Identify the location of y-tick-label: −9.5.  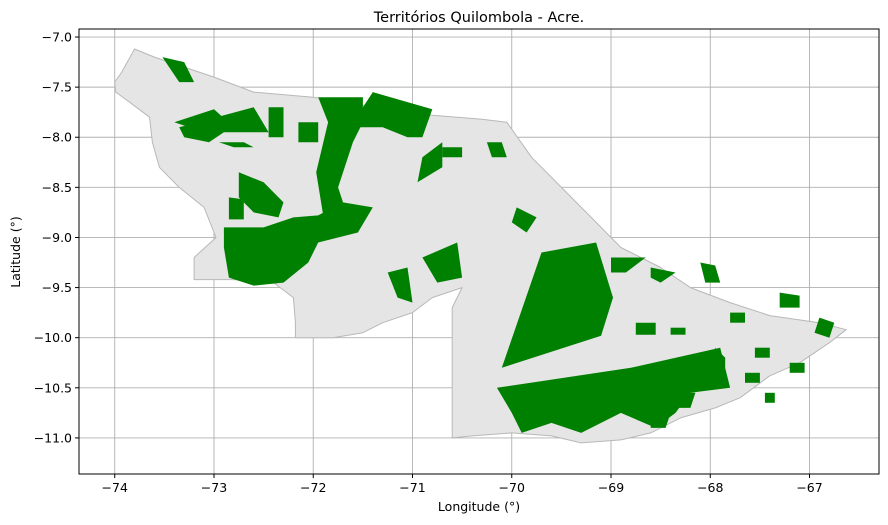
(57, 287).